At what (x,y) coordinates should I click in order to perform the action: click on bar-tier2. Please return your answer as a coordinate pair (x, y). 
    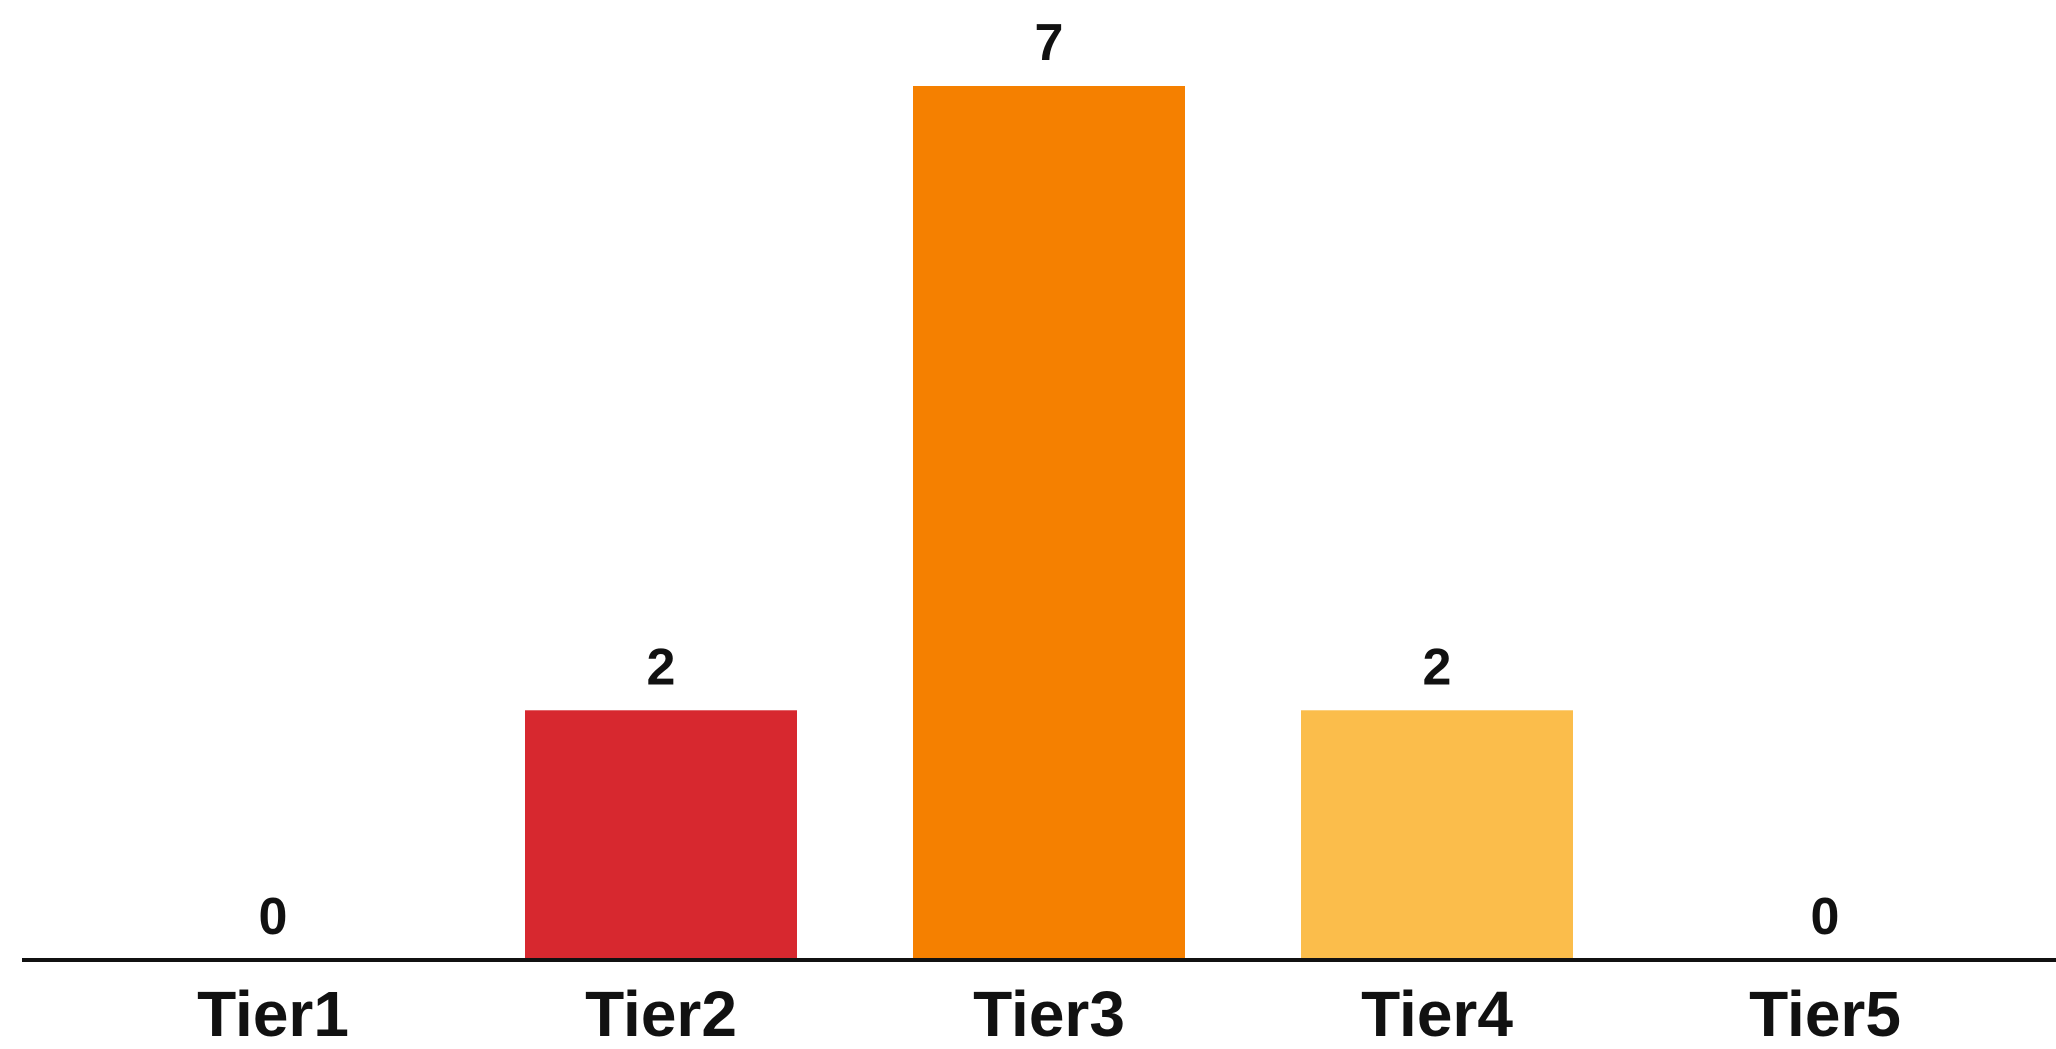
    Looking at the image, I should click on (661, 835).